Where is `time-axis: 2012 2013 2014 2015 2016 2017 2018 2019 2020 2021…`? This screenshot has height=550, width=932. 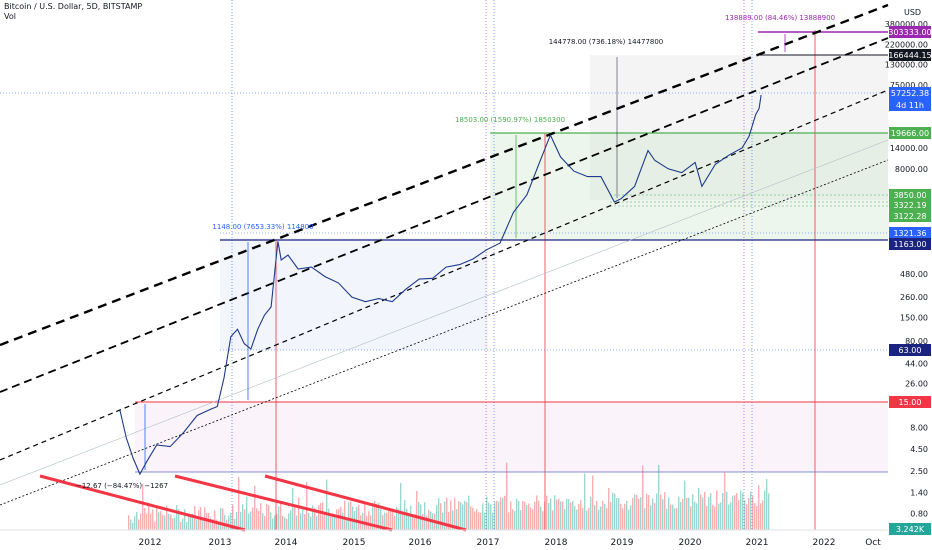 time-axis: 2012 2013 2014 2015 2016 2017 2018 2019 2020 2021… is located at coordinates (510, 543).